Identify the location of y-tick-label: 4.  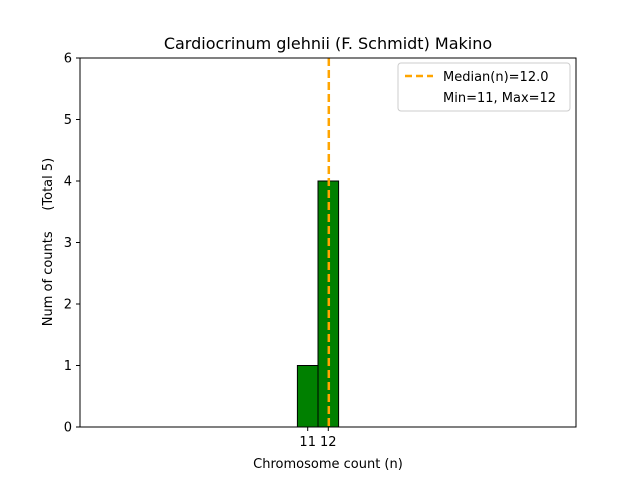
(68, 182).